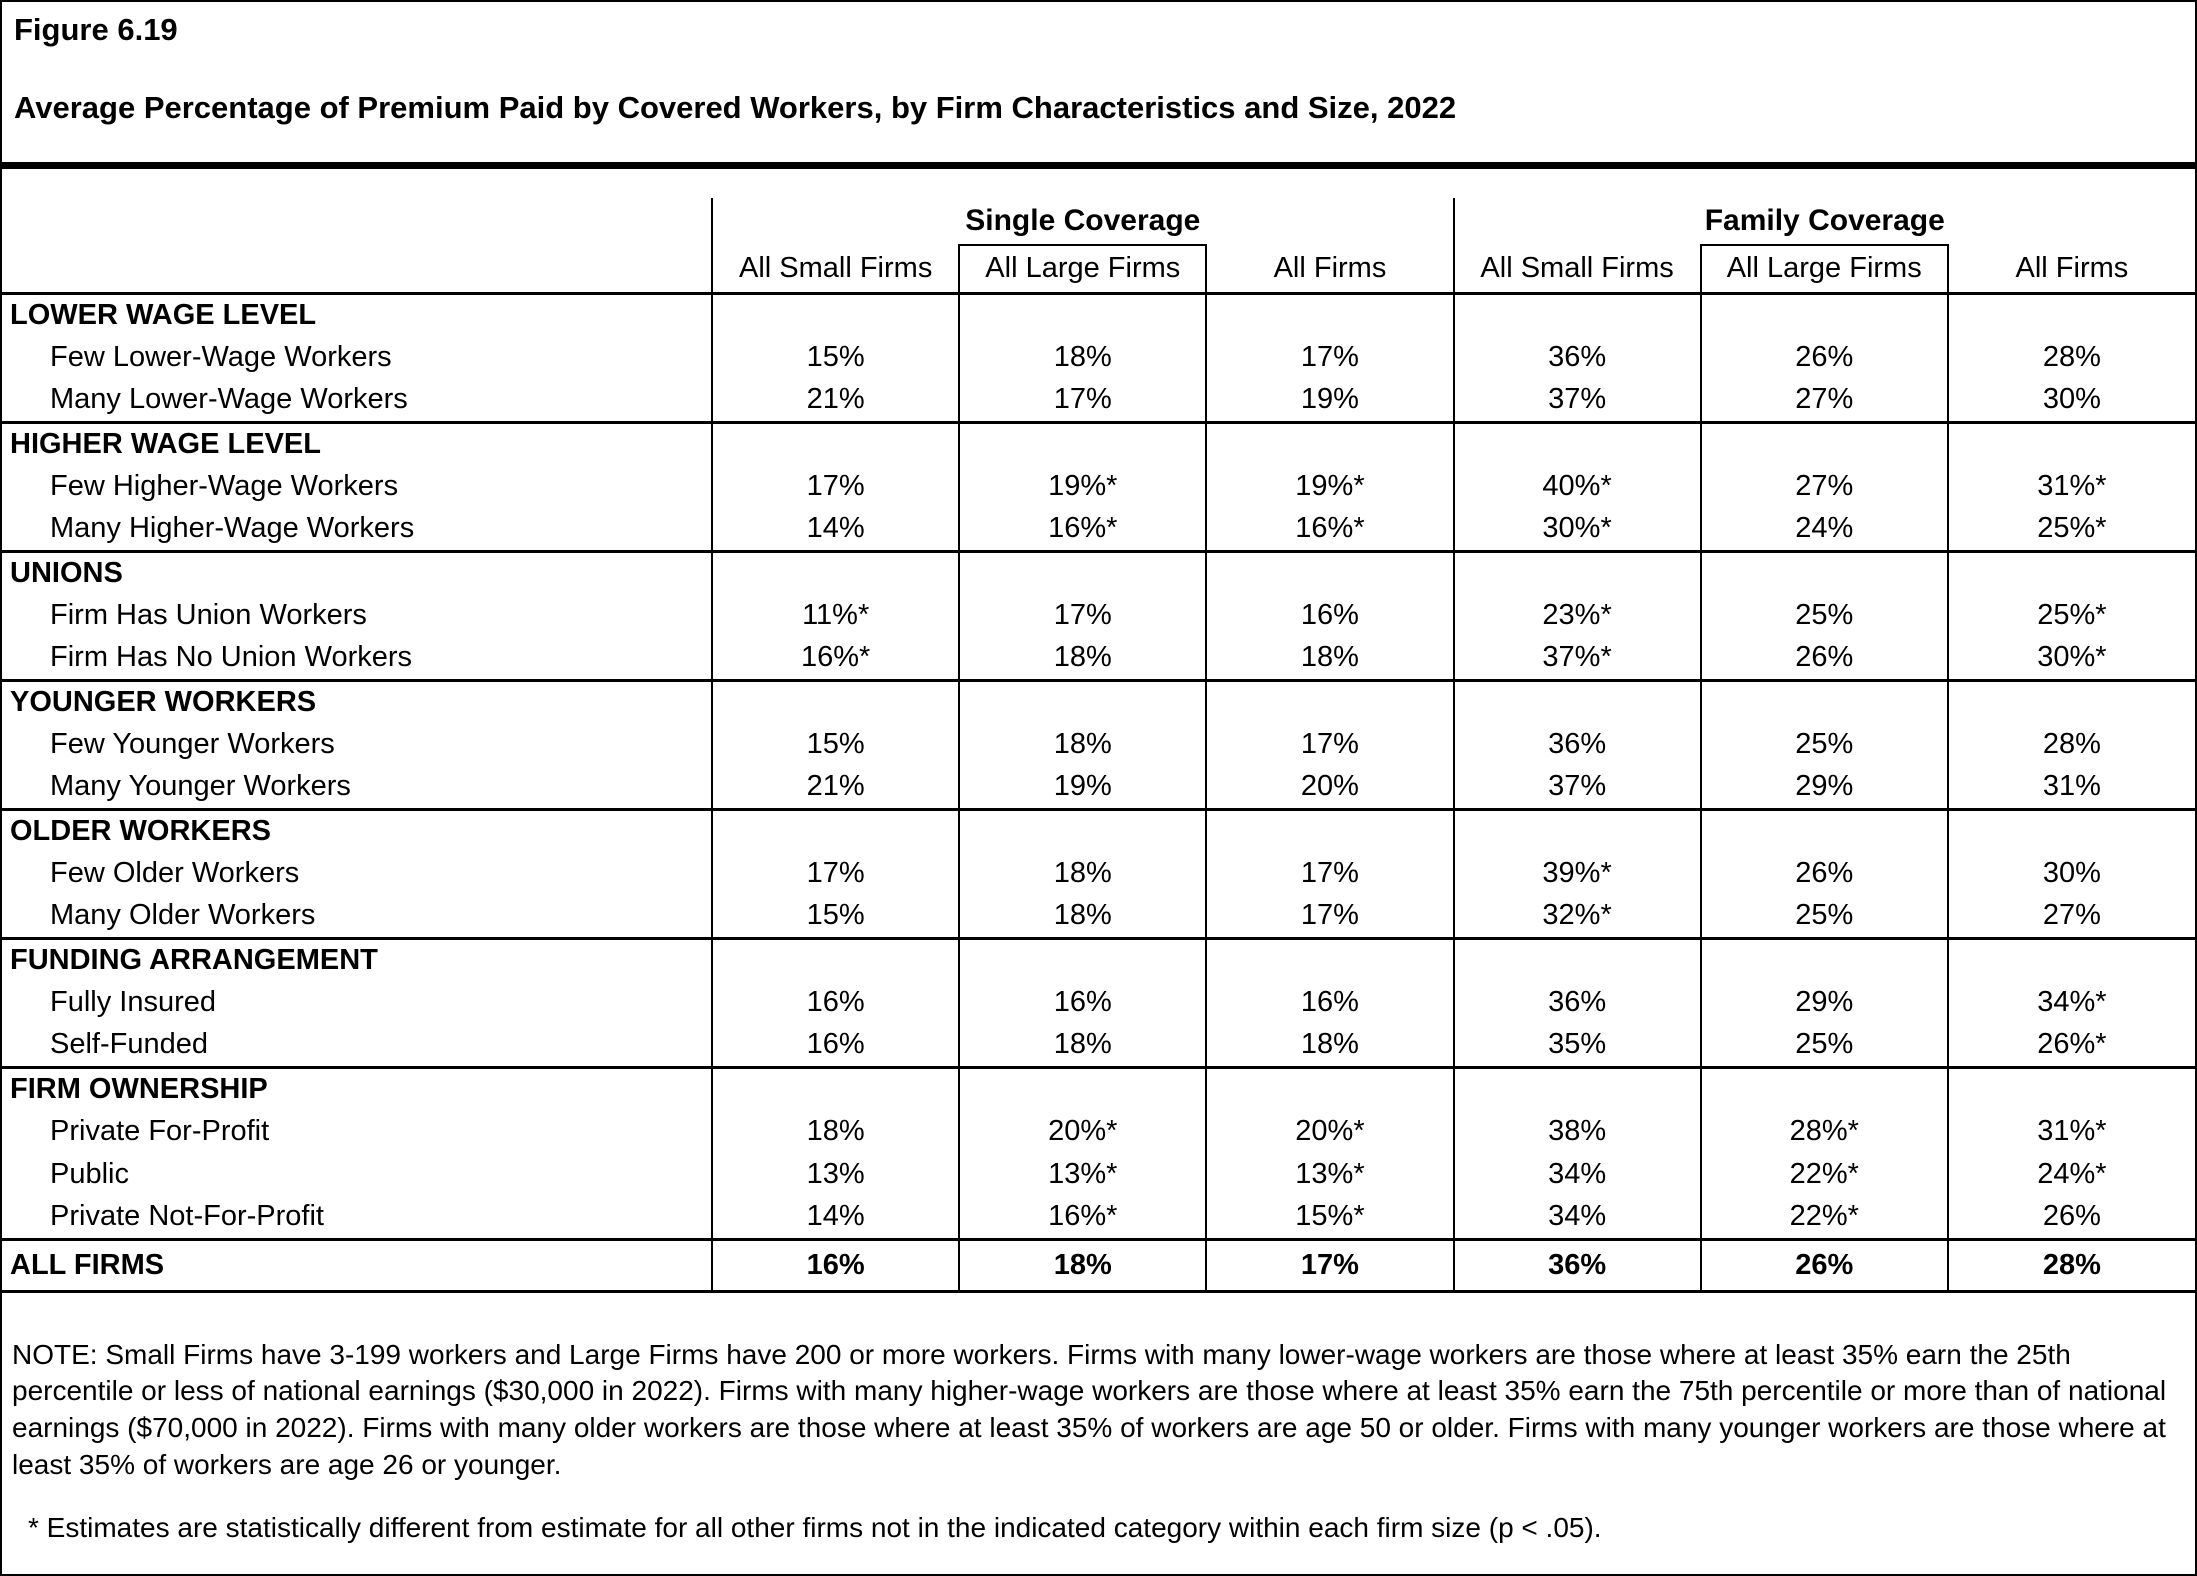 The height and width of the screenshot is (1576, 2197). What do you see at coordinates (133, 1002) in the screenshot?
I see `row-label: Fully Insured` at bounding box center [133, 1002].